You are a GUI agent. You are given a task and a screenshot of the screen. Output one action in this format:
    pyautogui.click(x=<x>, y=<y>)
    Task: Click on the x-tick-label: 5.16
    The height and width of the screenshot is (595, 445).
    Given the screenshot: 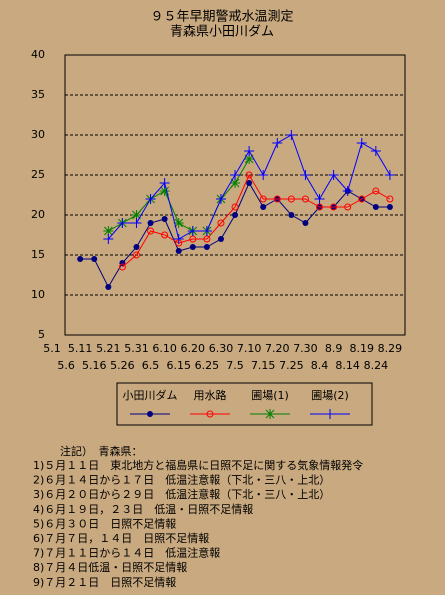 What is the action you would take?
    pyautogui.click(x=94, y=365)
    